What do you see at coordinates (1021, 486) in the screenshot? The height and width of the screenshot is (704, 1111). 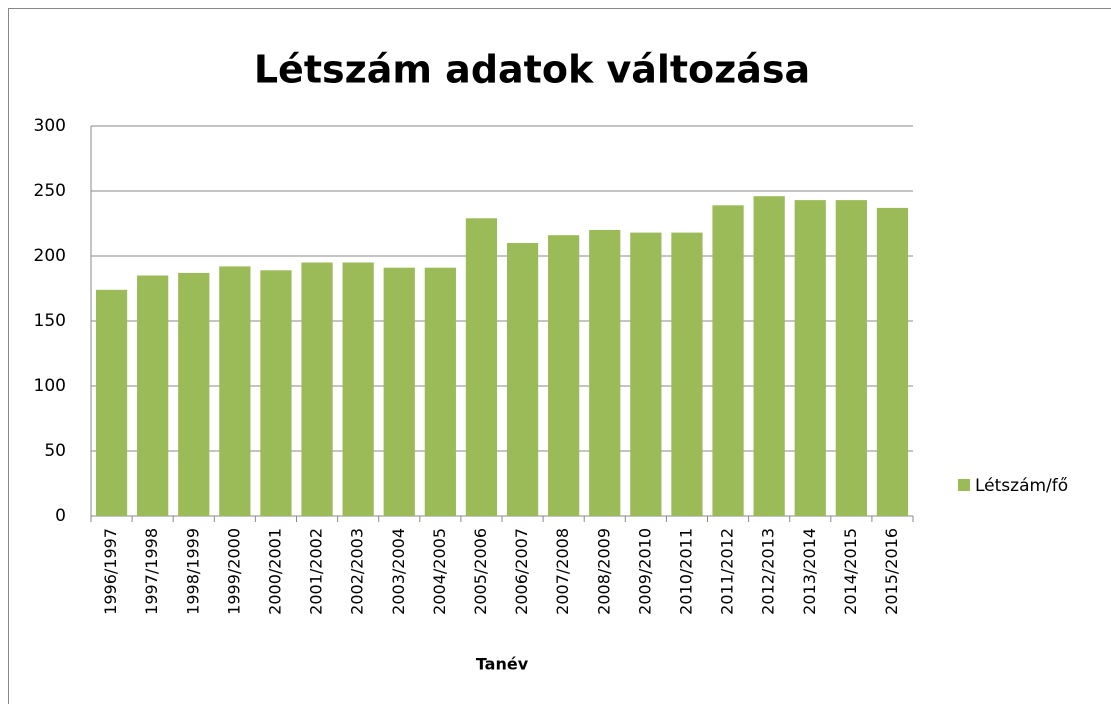 I see `legend-label: Létszám/fő` at bounding box center [1021, 486].